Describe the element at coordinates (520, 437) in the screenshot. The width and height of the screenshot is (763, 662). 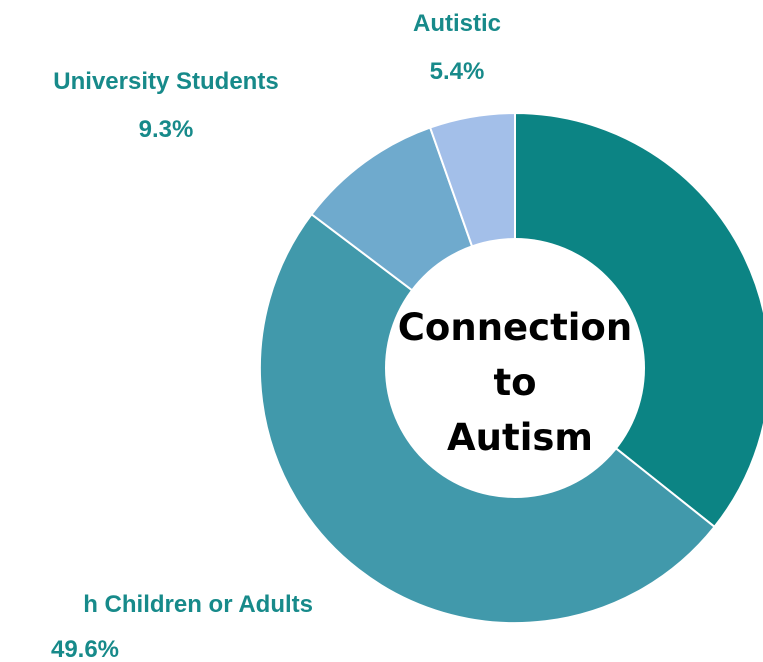
I see `center-title-line-3: Autism` at that location.